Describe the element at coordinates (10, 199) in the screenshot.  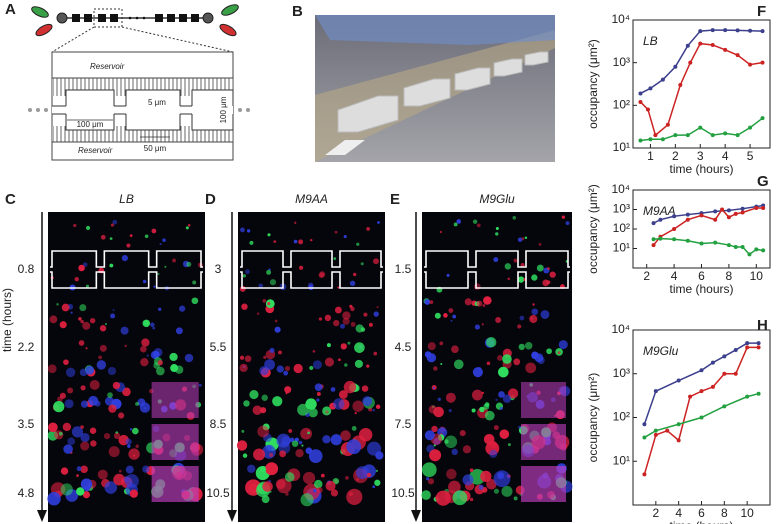
I see `panel-label: C` at that location.